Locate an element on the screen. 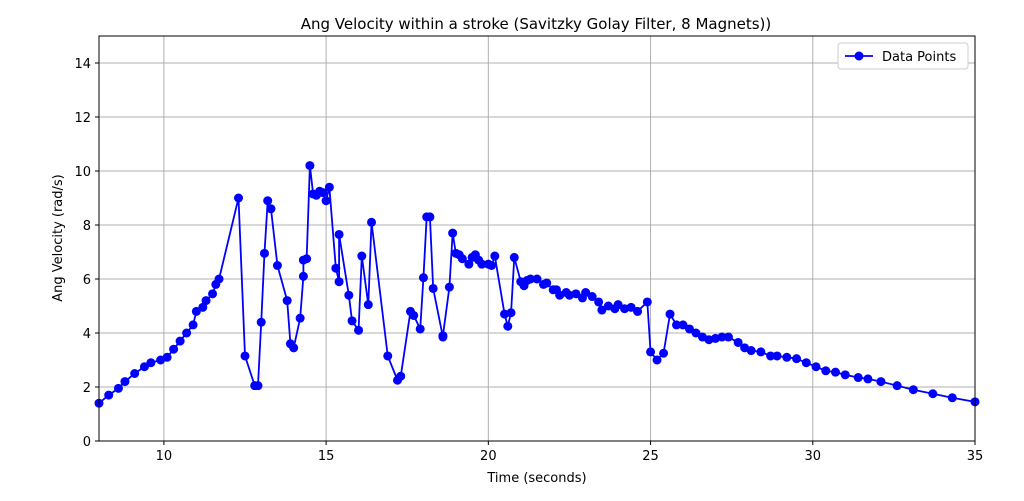  x-tick-label: 25 is located at coordinates (650, 456).